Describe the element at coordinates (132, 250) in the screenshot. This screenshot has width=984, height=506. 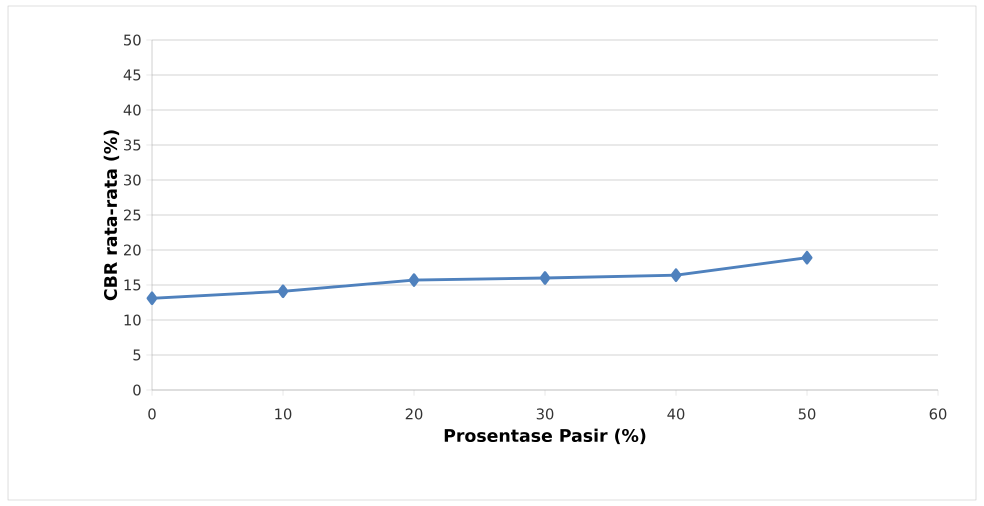
I see `y-tick-label: 20` at that location.